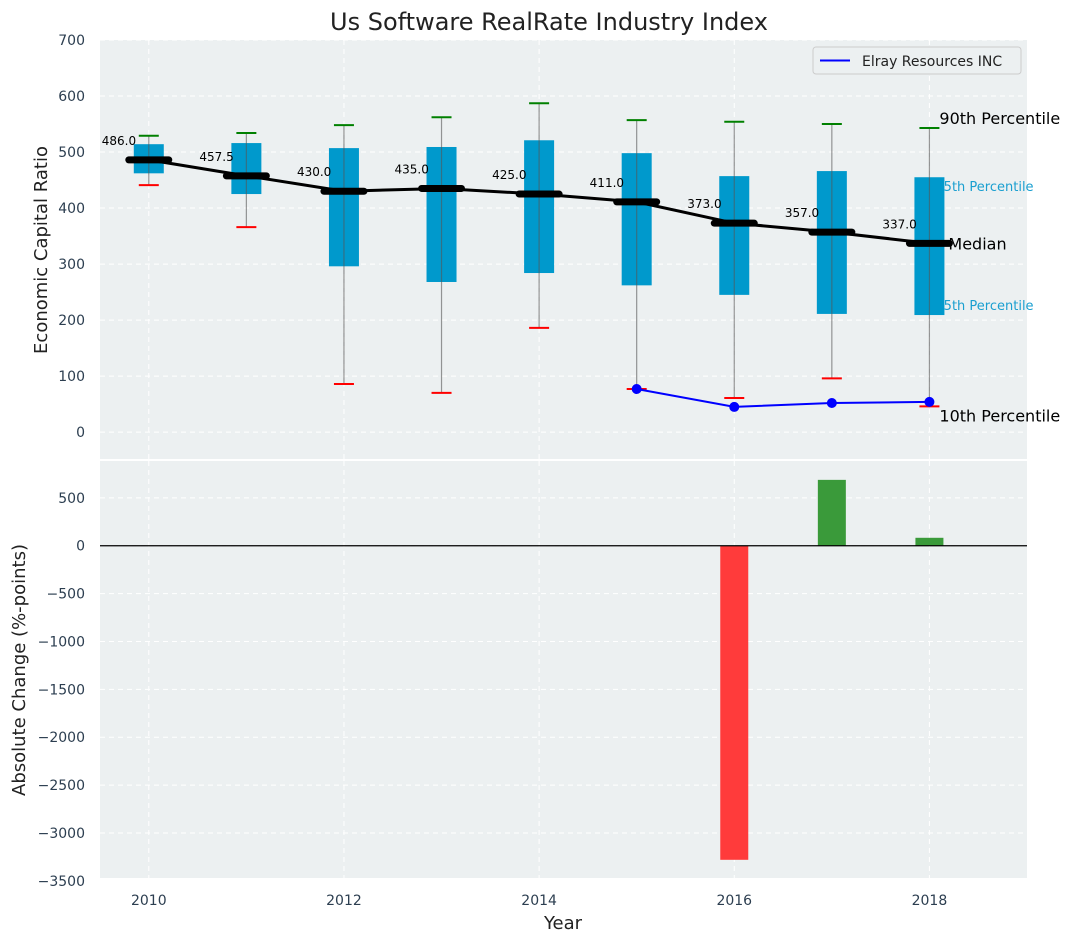  Describe the element at coordinates (216, 157) in the screenshot. I see `median-data-label: 457.5` at that location.